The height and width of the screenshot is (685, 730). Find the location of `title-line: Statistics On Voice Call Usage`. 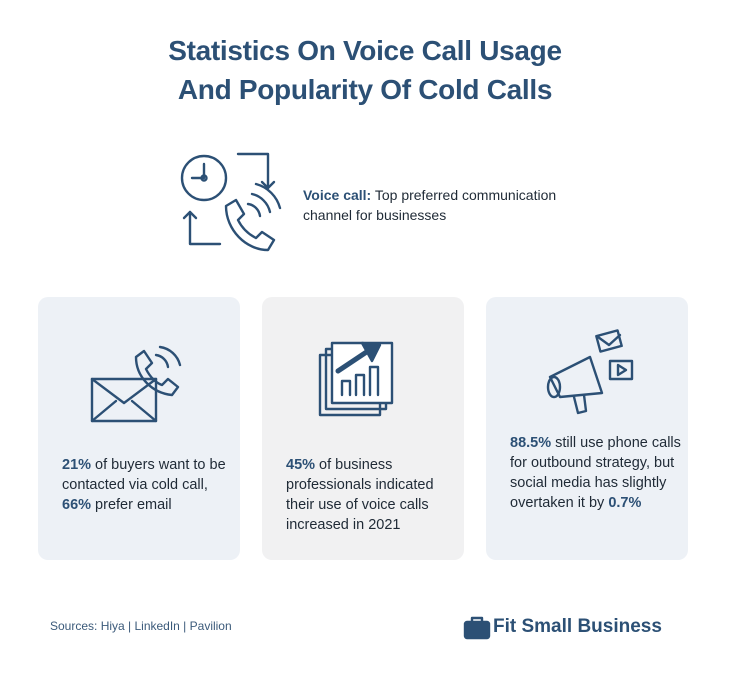

title-line: Statistics On Voice Call Usage is located at coordinates (365, 50).